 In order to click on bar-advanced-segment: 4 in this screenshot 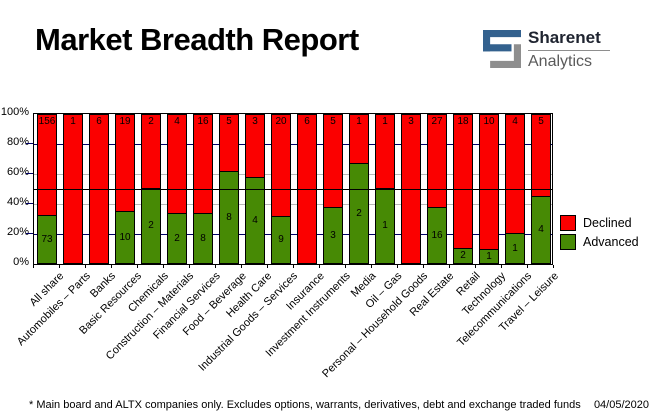, I will do `click(541, 230)`.